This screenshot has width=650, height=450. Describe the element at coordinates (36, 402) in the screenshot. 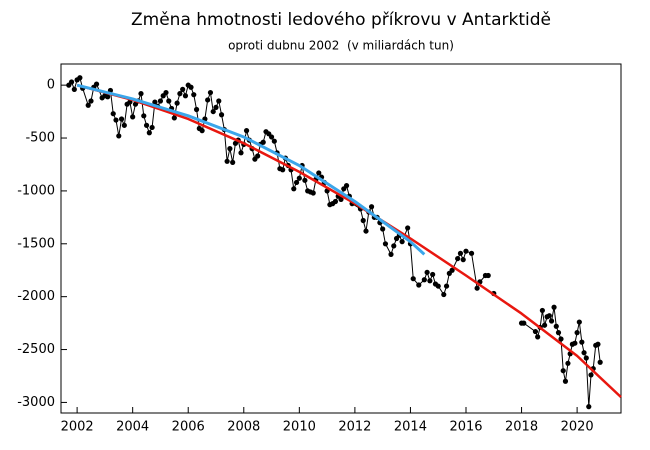

I see `y-tick-label: -3000` at that location.